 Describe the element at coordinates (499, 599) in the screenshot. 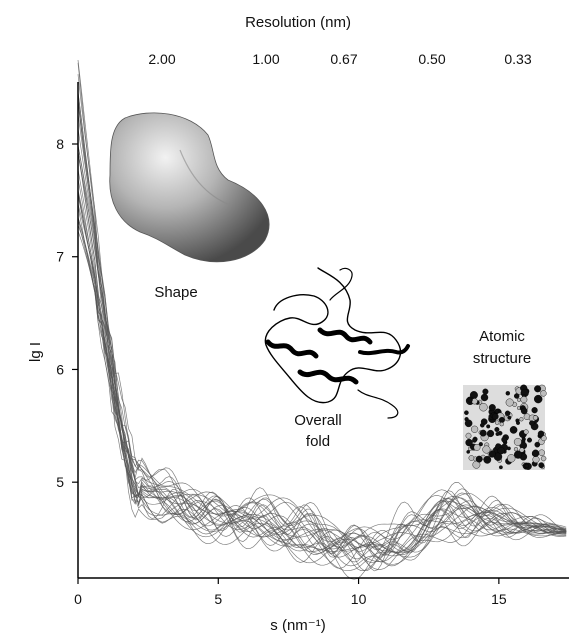

I see `x-tick-label: 15` at that location.